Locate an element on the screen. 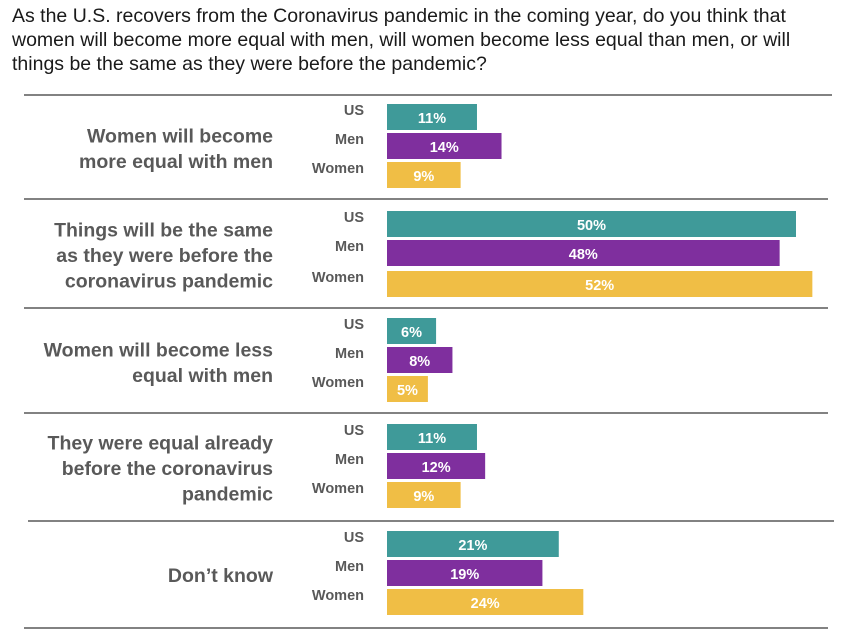  bar-value-label: 24% is located at coordinates (485, 604).